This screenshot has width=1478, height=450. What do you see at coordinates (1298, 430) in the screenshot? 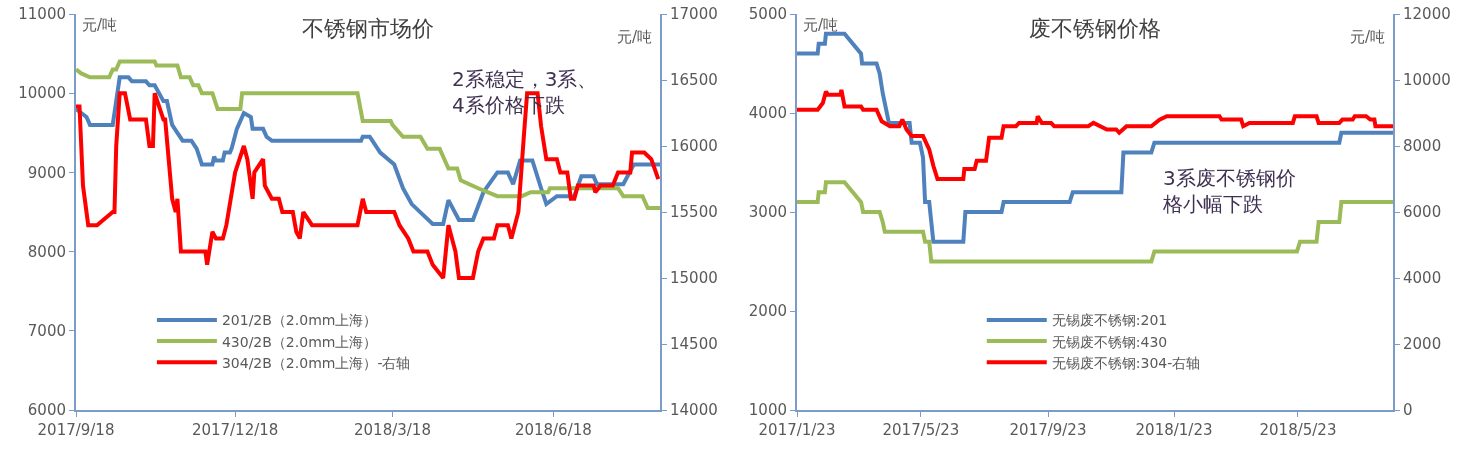
I see `x-tick-label: 2018/5/23` at bounding box center [1298, 430].